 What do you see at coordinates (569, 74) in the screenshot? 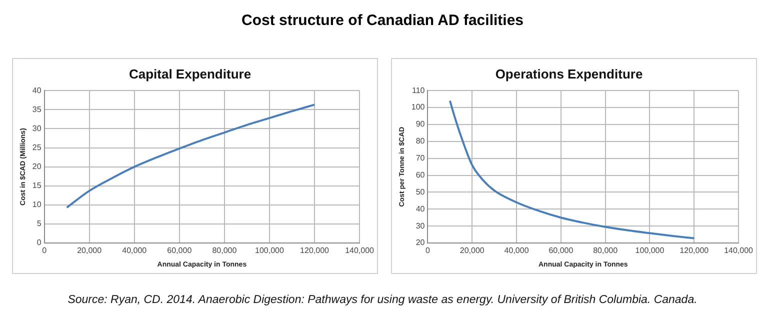
I see `chart-title: Operations Expenditure` at bounding box center [569, 74].